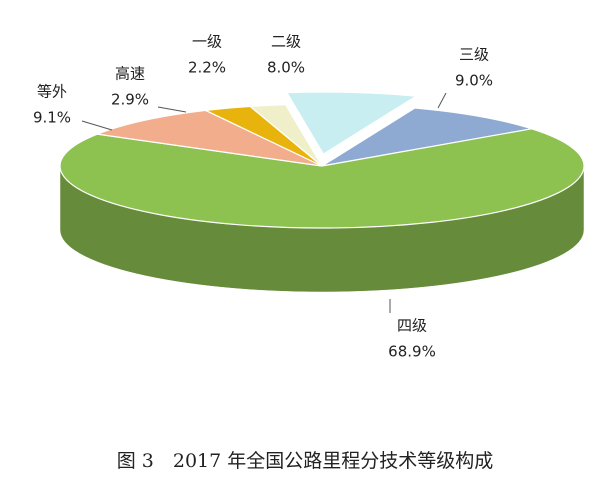 This screenshot has width=600, height=481. Describe the element at coordinates (52, 92) in the screenshot. I see `slice-label: 等外` at that location.